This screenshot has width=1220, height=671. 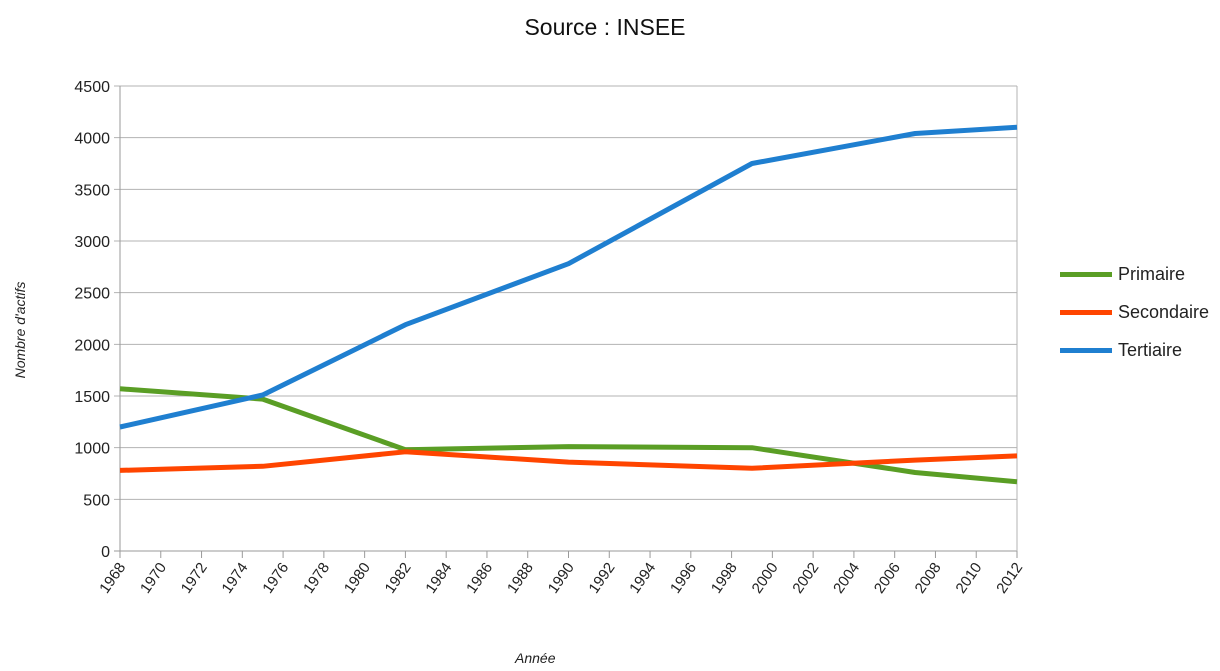 What do you see at coordinates (398, 578) in the screenshot?
I see `x-tick-label-1982: 1982` at bounding box center [398, 578].